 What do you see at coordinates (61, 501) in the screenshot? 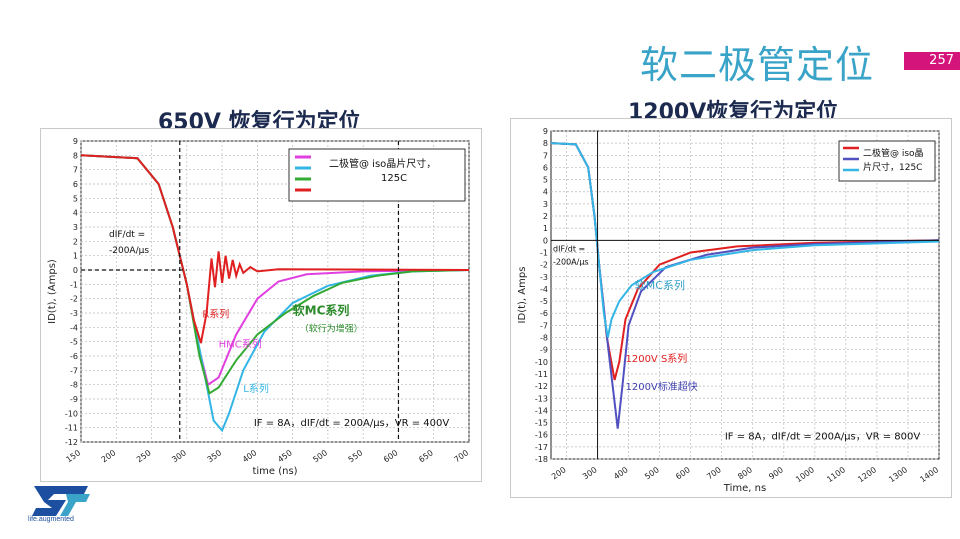
I see `st-logo-icon` at bounding box center [61, 501].